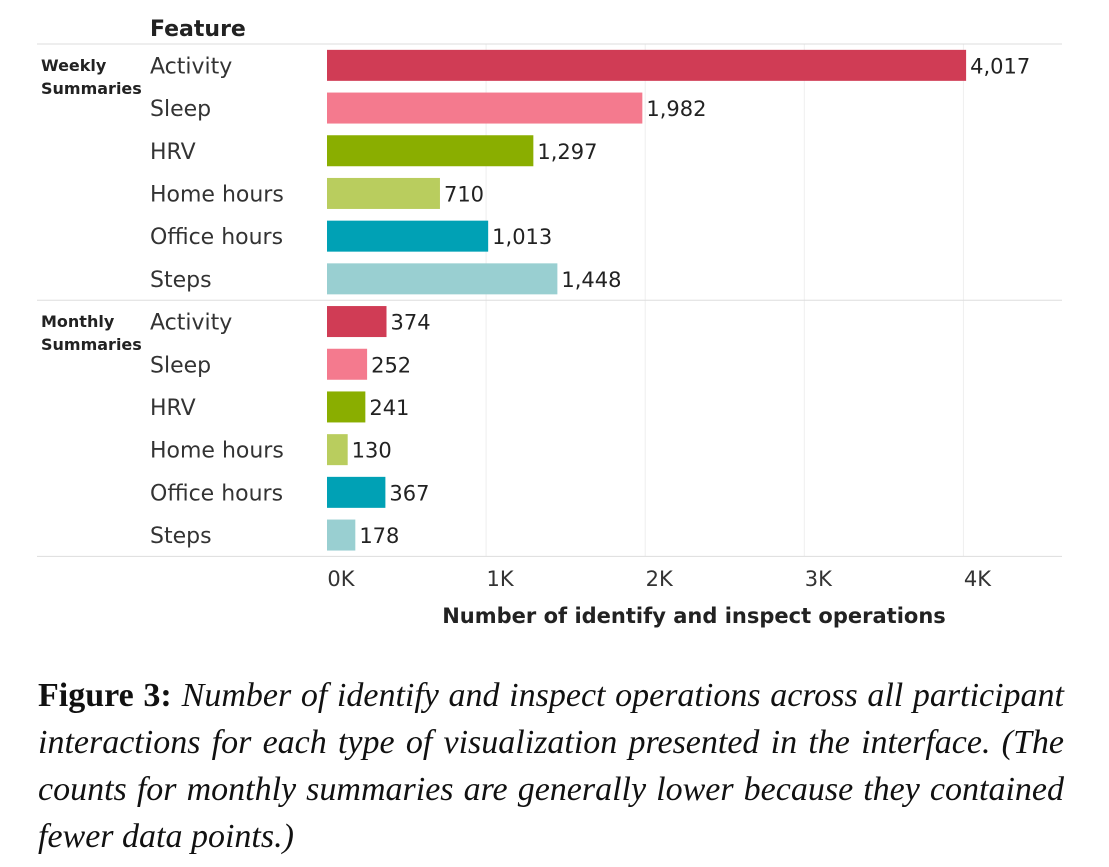 The height and width of the screenshot is (867, 1109). I want to click on data-label: 374, so click(411, 323).